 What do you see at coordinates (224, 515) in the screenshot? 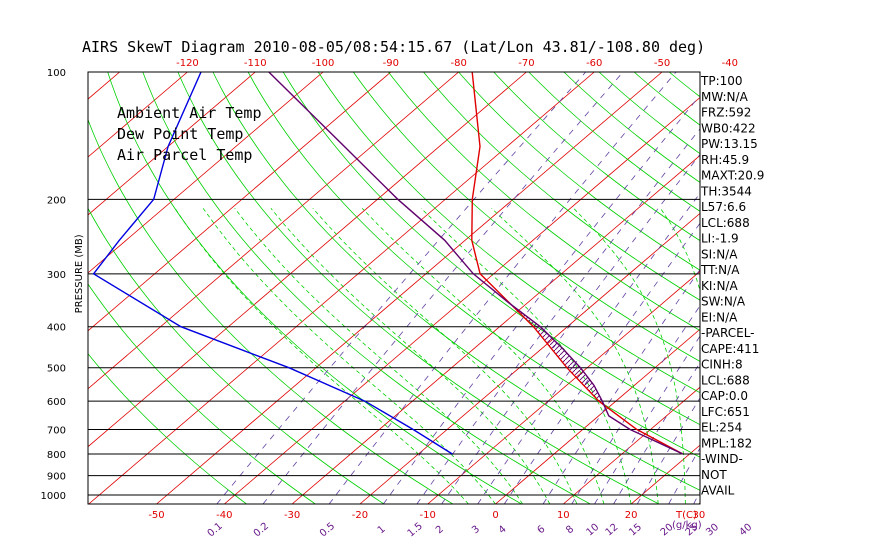
I see `bottom-temperature-tick-label: -40` at bounding box center [224, 515].